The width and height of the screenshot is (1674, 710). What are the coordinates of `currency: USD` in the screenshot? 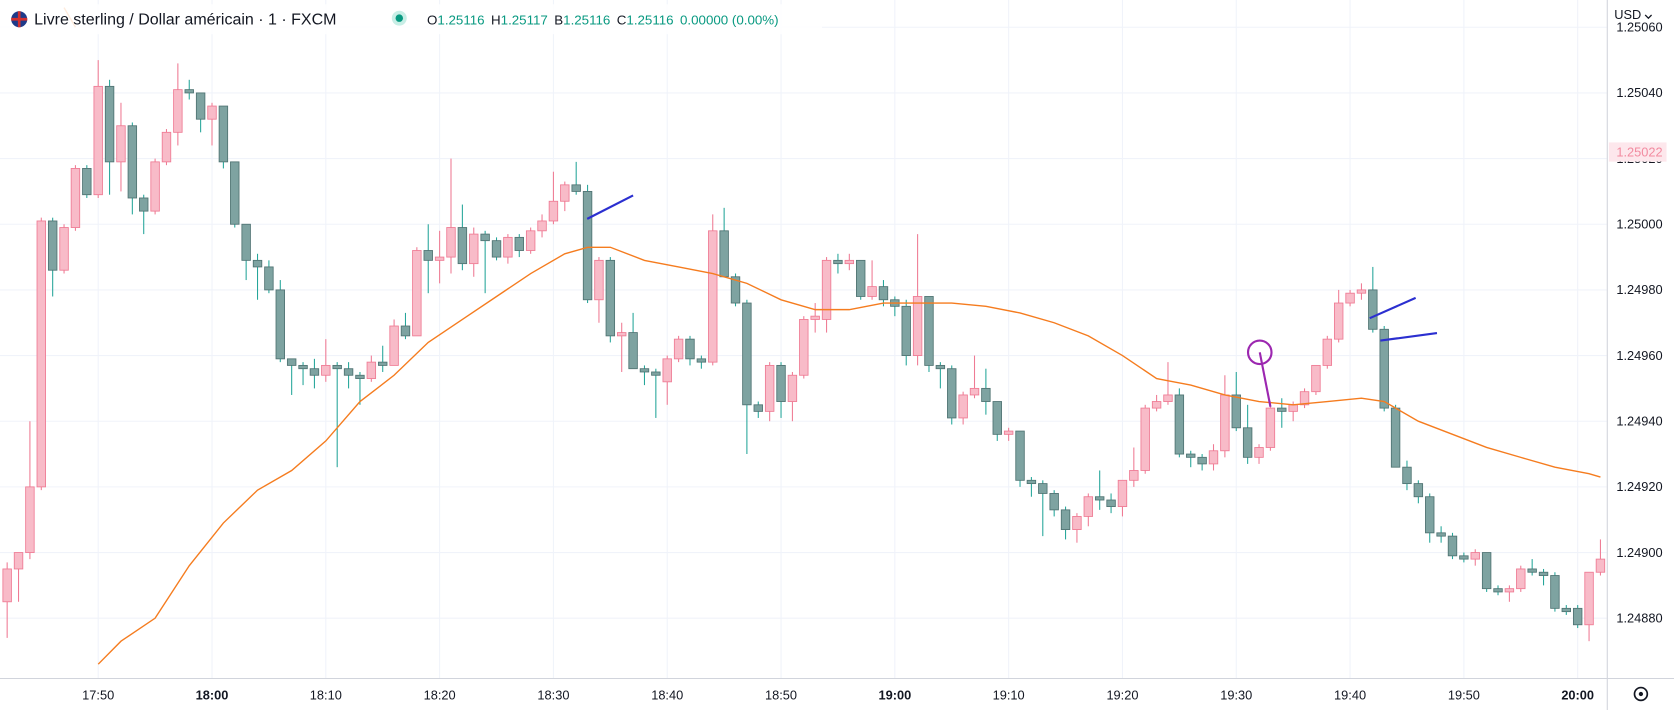 It's located at (1627, 14).